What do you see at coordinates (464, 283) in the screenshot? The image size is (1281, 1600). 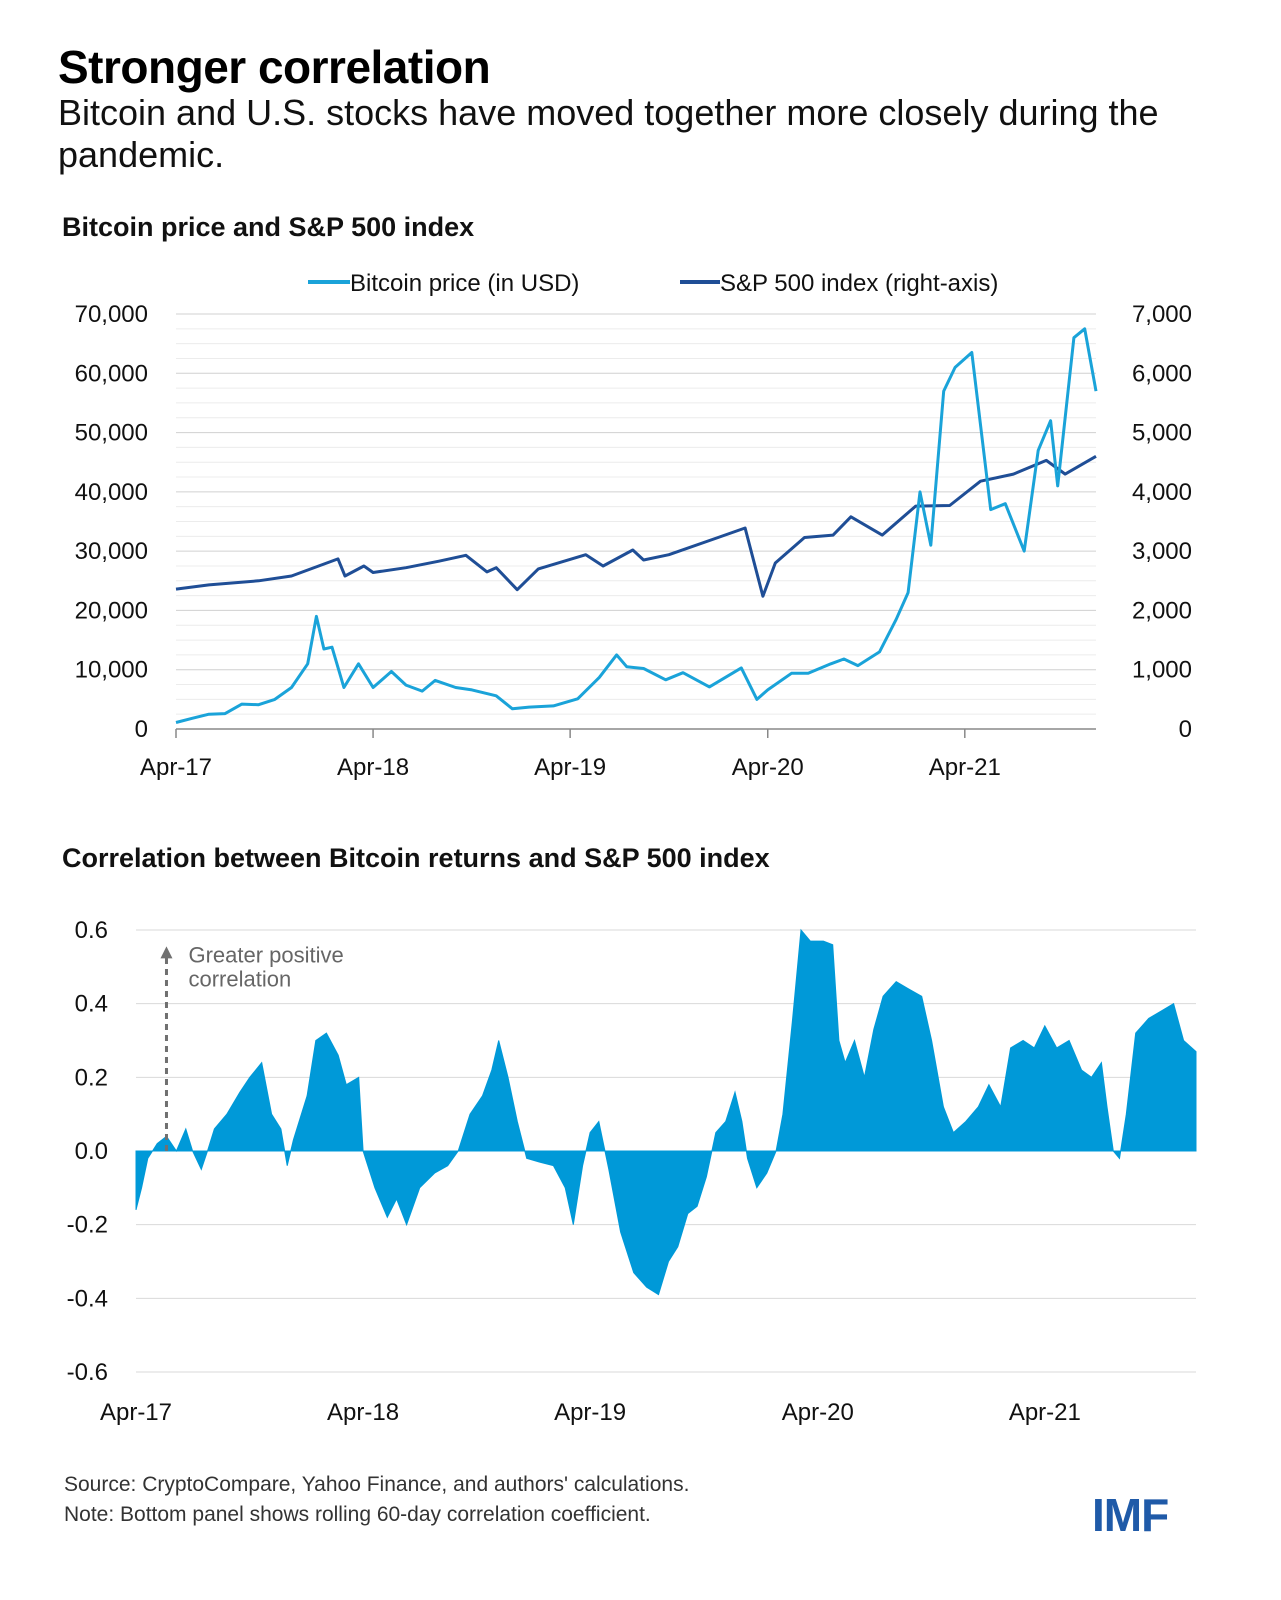 I see `legend-label-bitcoin: Bitcoin price (in USD)` at bounding box center [464, 283].